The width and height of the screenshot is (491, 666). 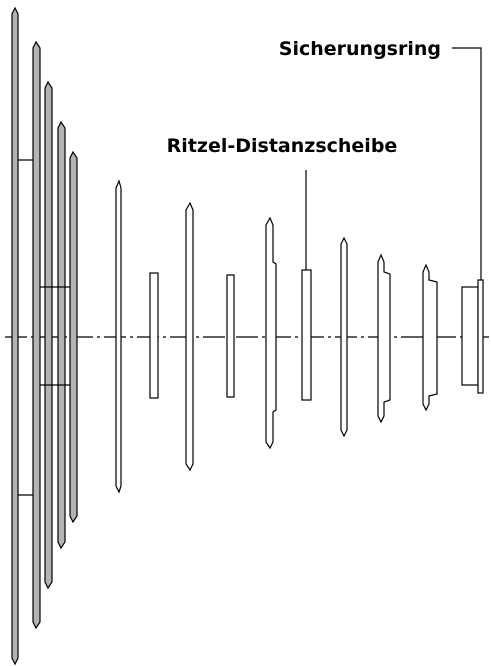 I want to click on large-sprockets, so click(x=44, y=336).